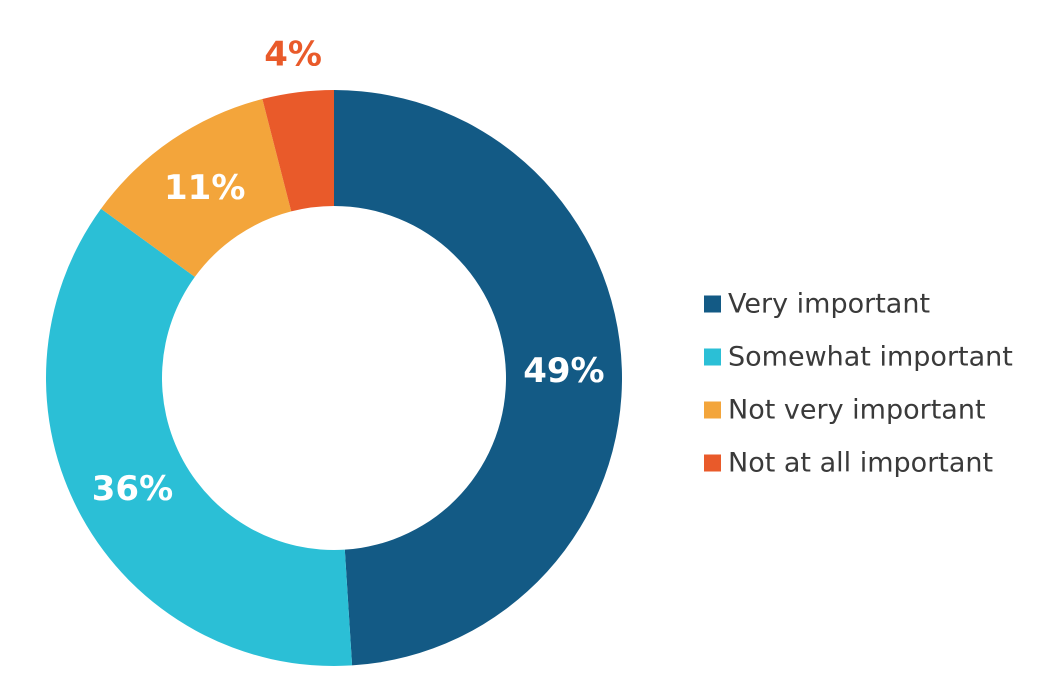 The height and width of the screenshot is (678, 1047). Describe the element at coordinates (870, 357) in the screenshot. I see `legend-label-somewhat-important: Somewhat important` at that location.